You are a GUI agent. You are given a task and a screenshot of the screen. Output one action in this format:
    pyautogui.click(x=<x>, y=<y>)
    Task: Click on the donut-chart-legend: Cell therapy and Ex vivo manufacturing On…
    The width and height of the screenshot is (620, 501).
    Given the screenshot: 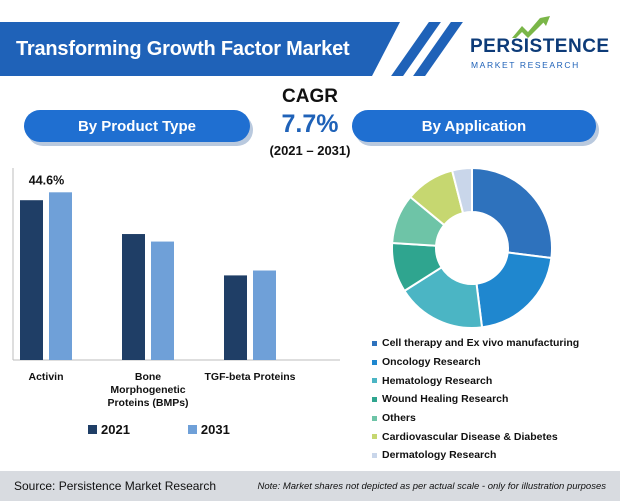 What is the action you would take?
    pyautogui.click(x=475, y=399)
    